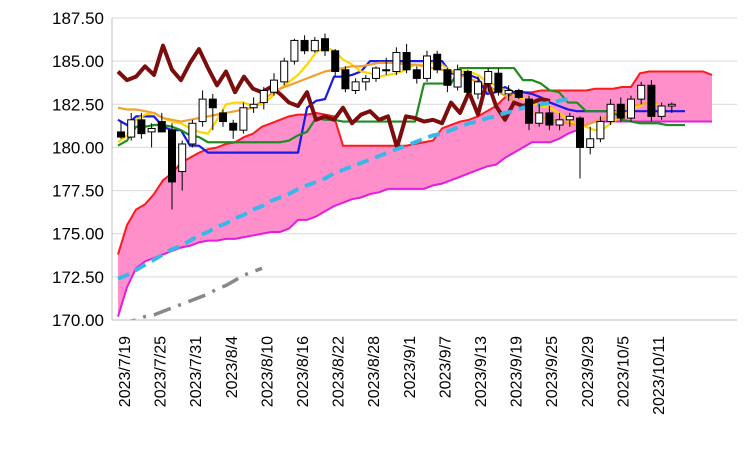 This screenshot has height=468, width=744. I want to click on y-tick-label: 182.50, so click(78, 104).